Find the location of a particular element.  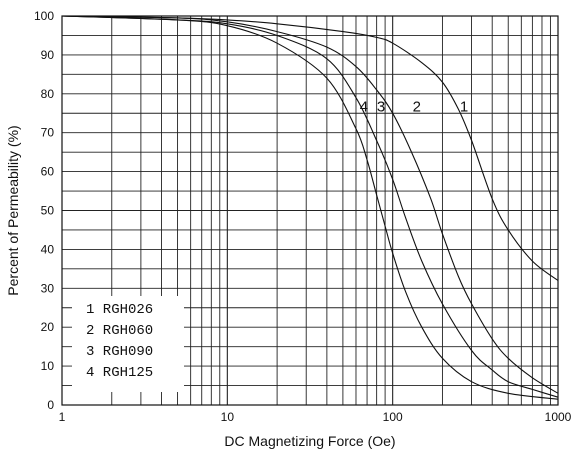

y-tick-label: 80 is located at coordinates (48, 94).